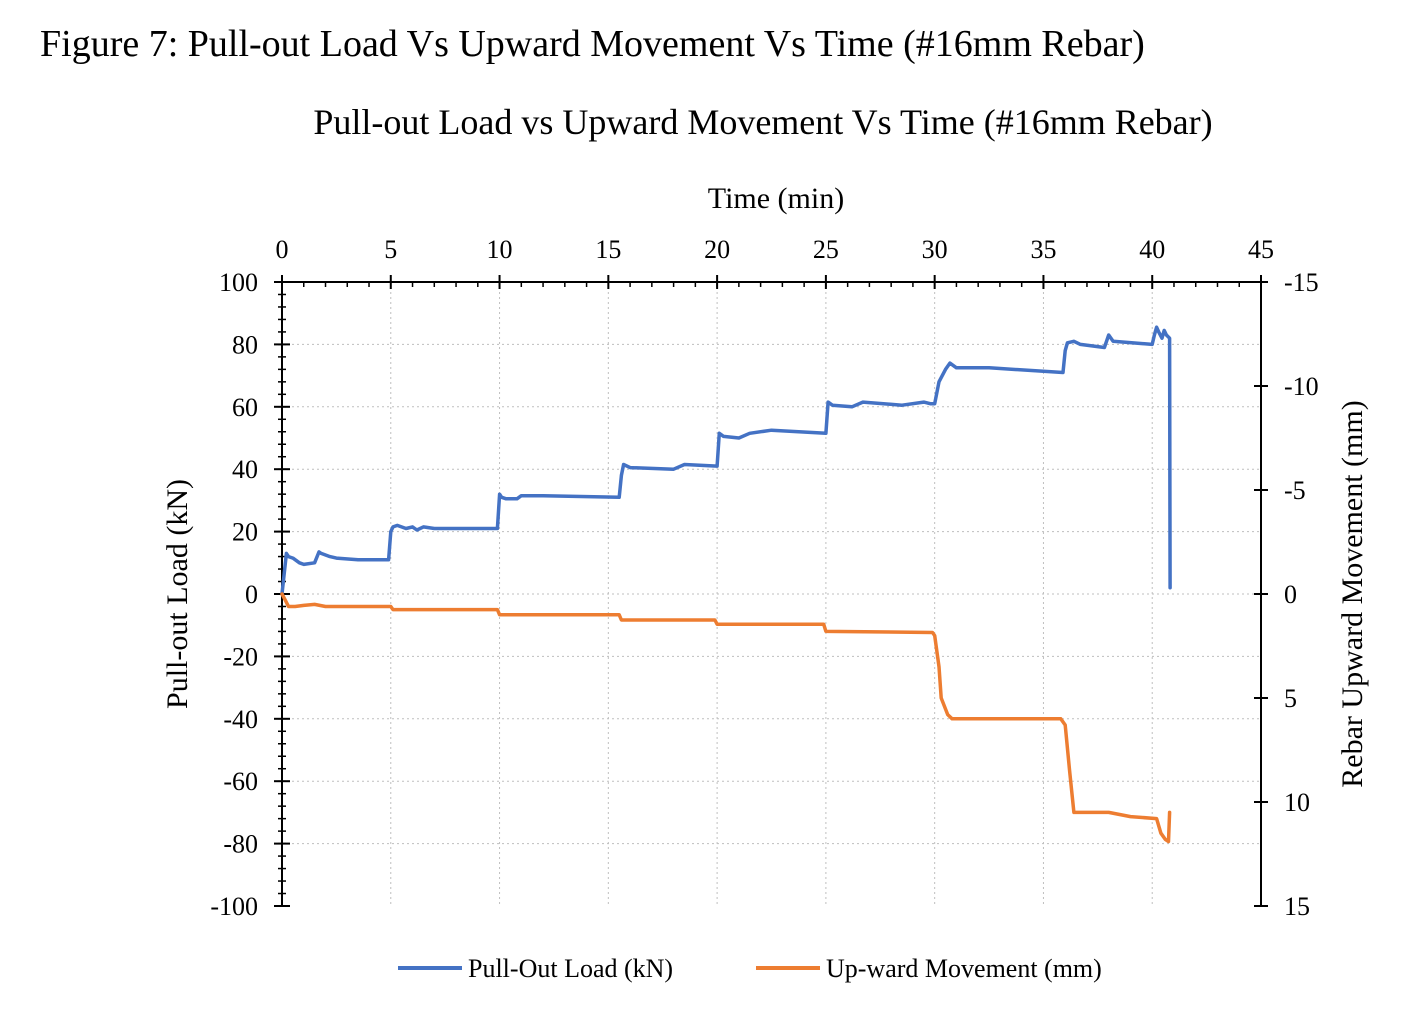 The height and width of the screenshot is (1018, 1424). I want to click on y-tick-label: 20, so click(245, 532).